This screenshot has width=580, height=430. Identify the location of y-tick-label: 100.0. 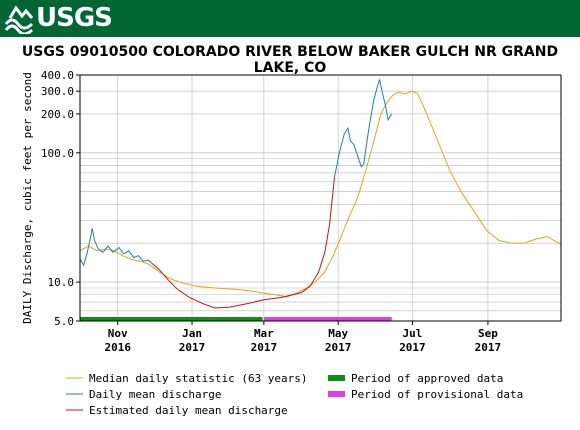
(57, 153).